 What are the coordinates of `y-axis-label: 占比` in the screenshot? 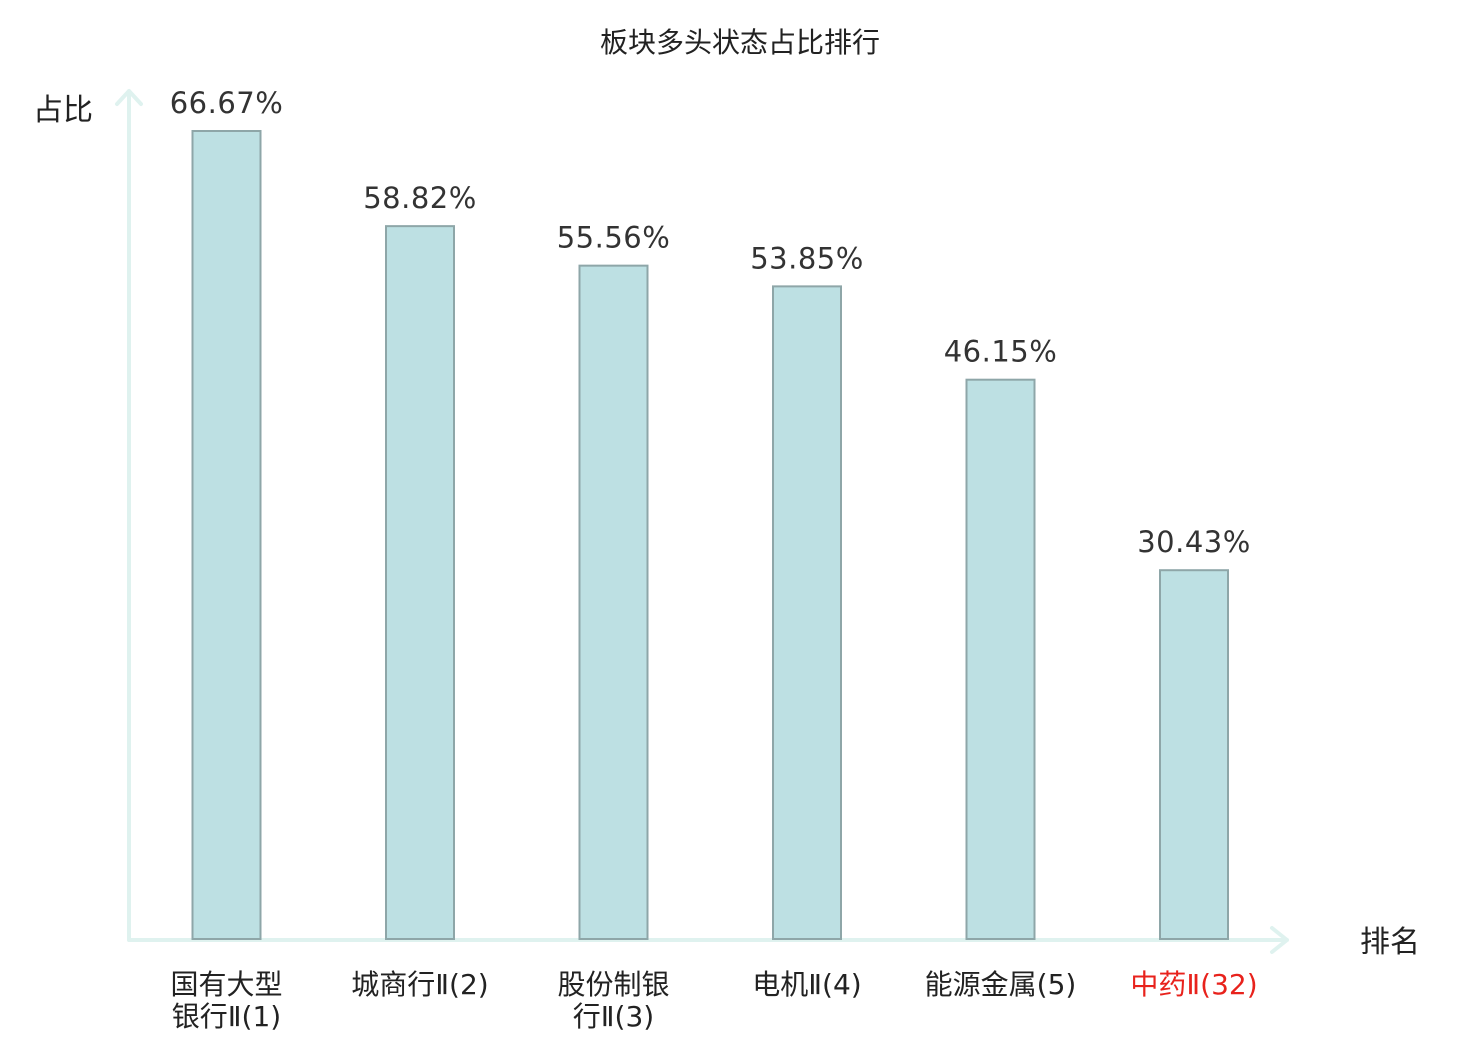 It's located at (63, 110).